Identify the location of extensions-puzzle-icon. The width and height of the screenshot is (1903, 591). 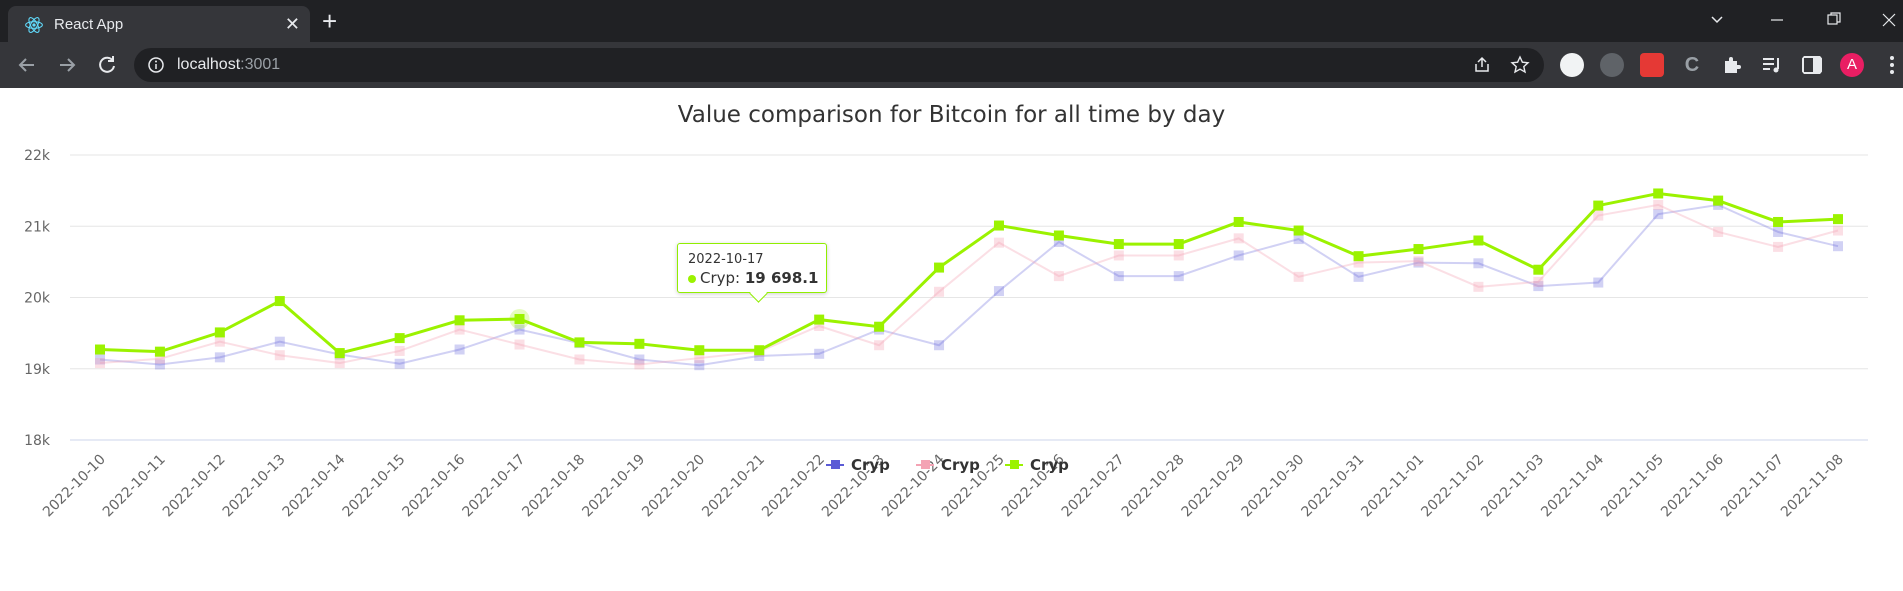
(1732, 65).